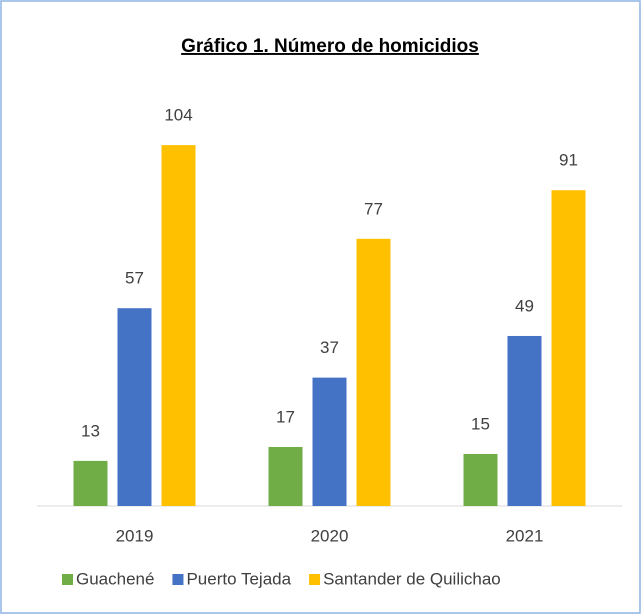  I want to click on data-label: 91, so click(568, 160).